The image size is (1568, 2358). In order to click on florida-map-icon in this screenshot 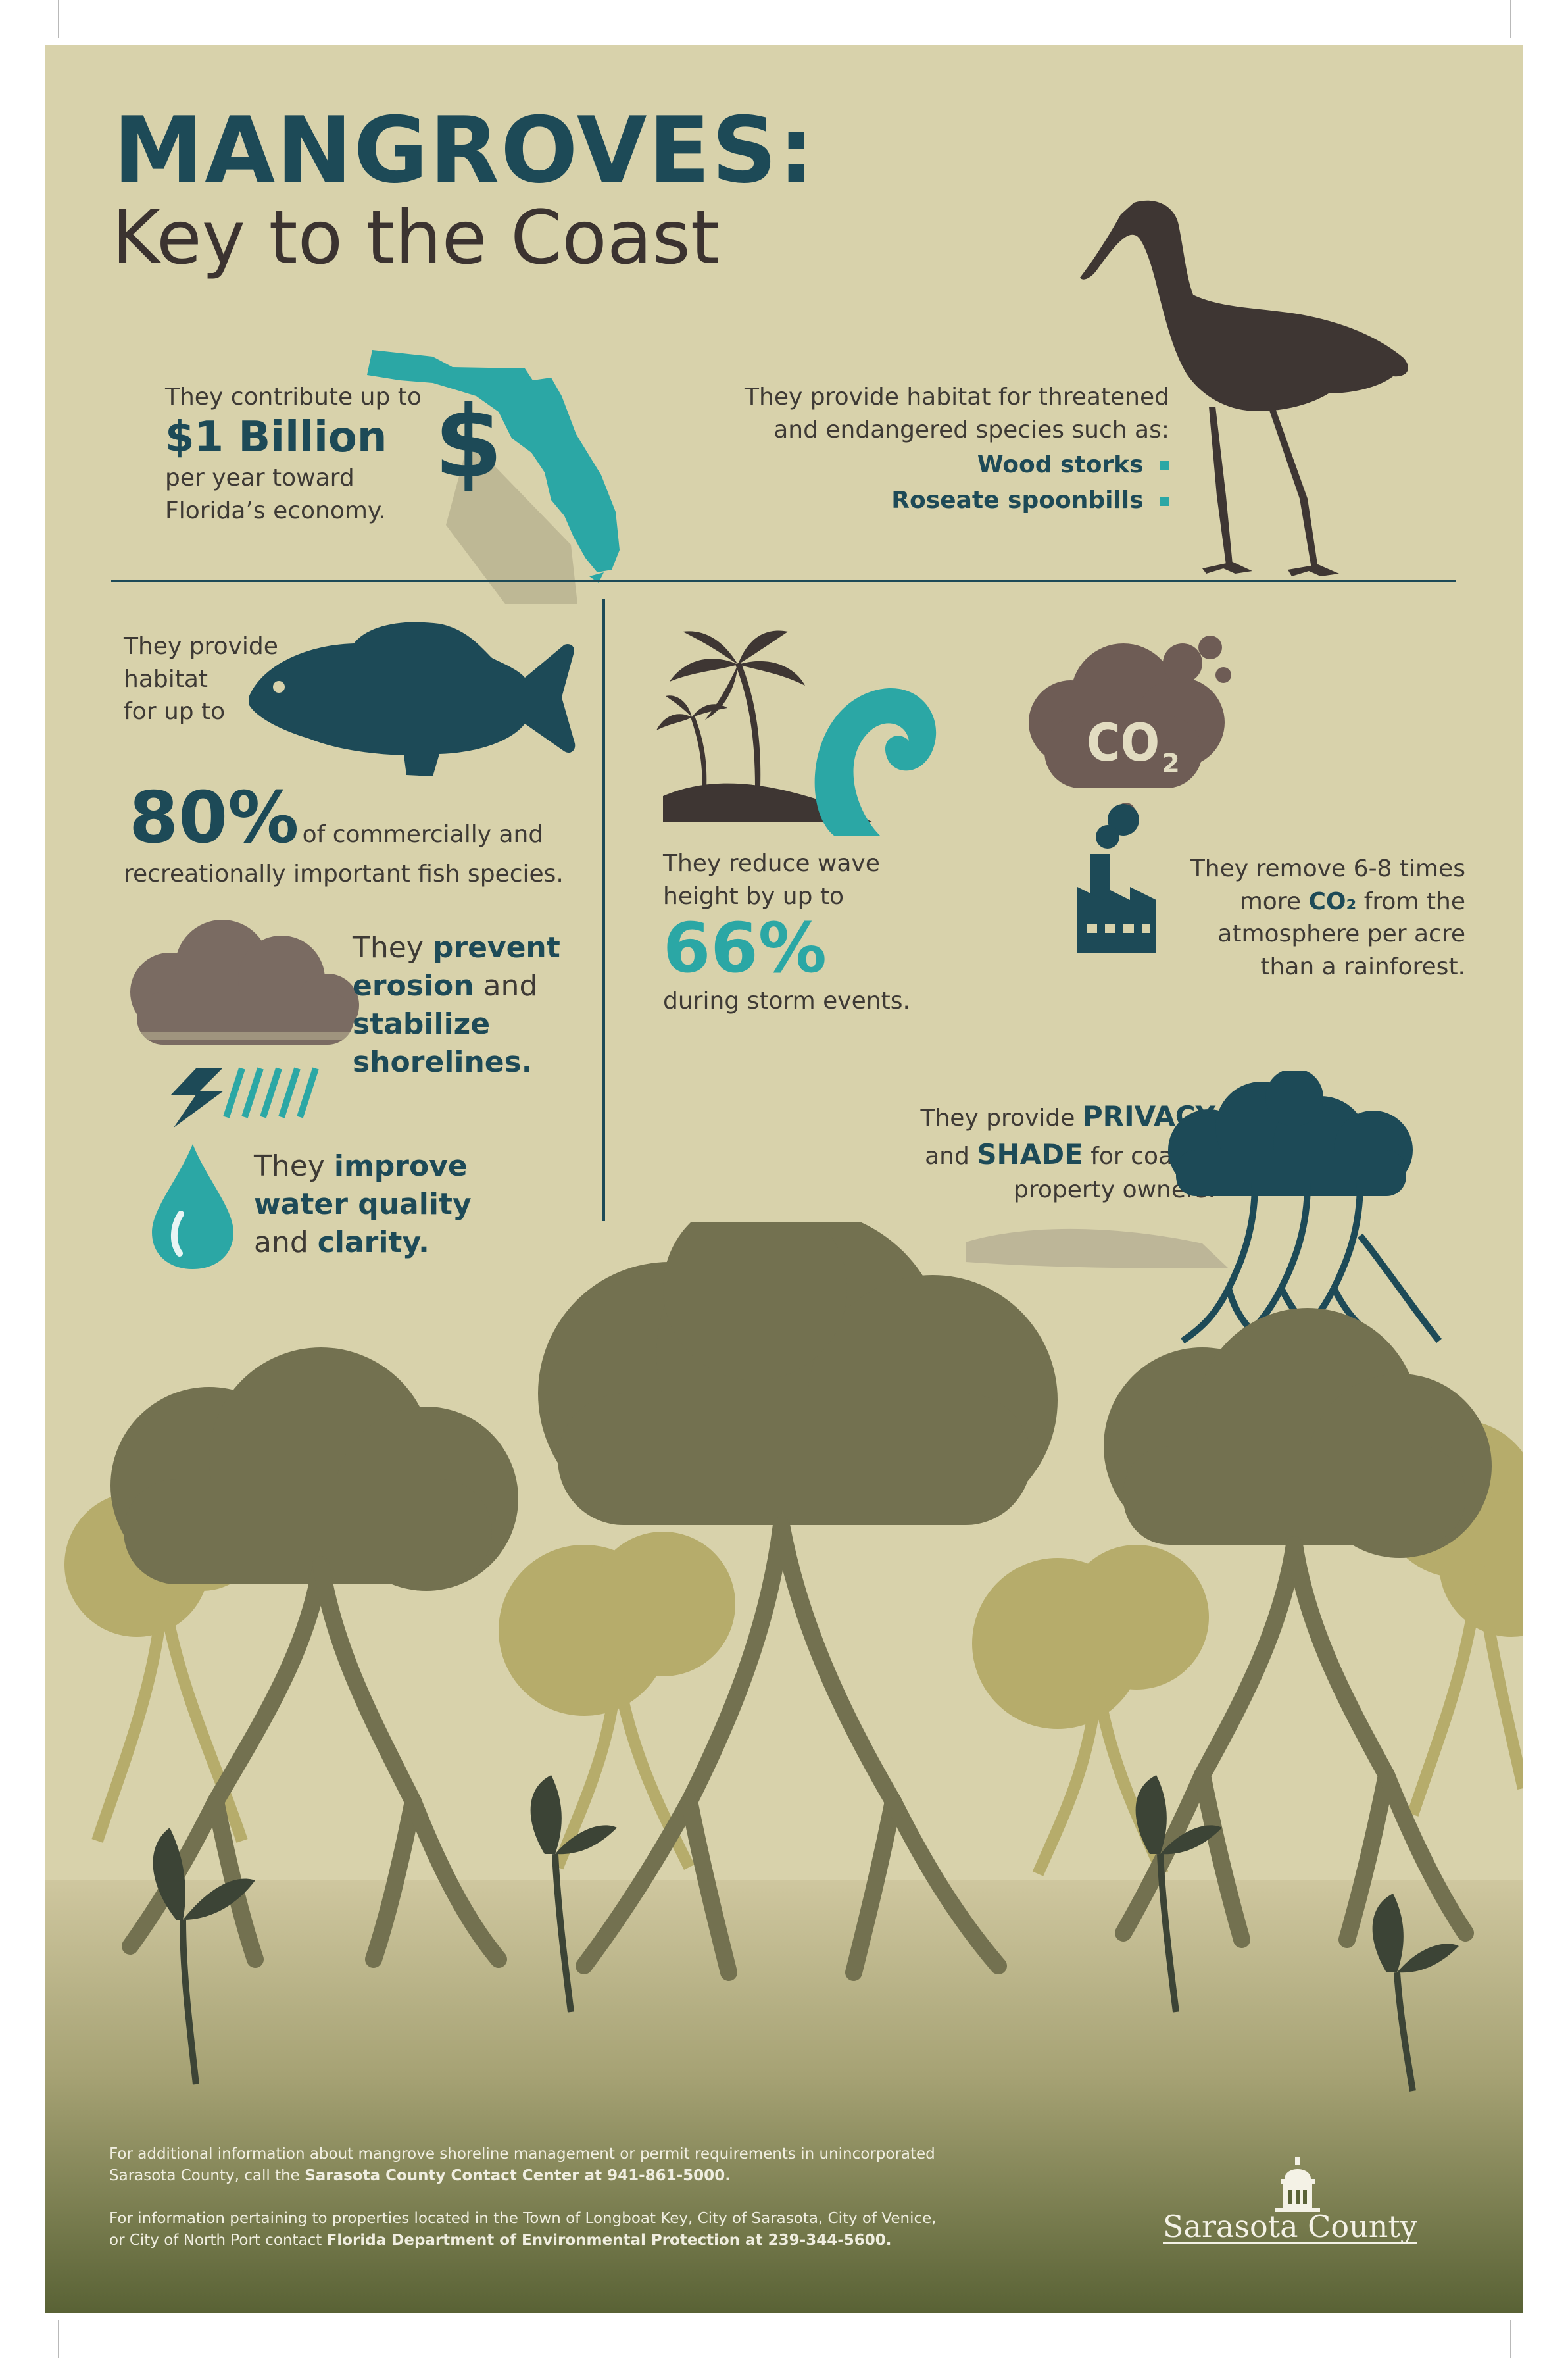, I will do `click(493, 477)`.